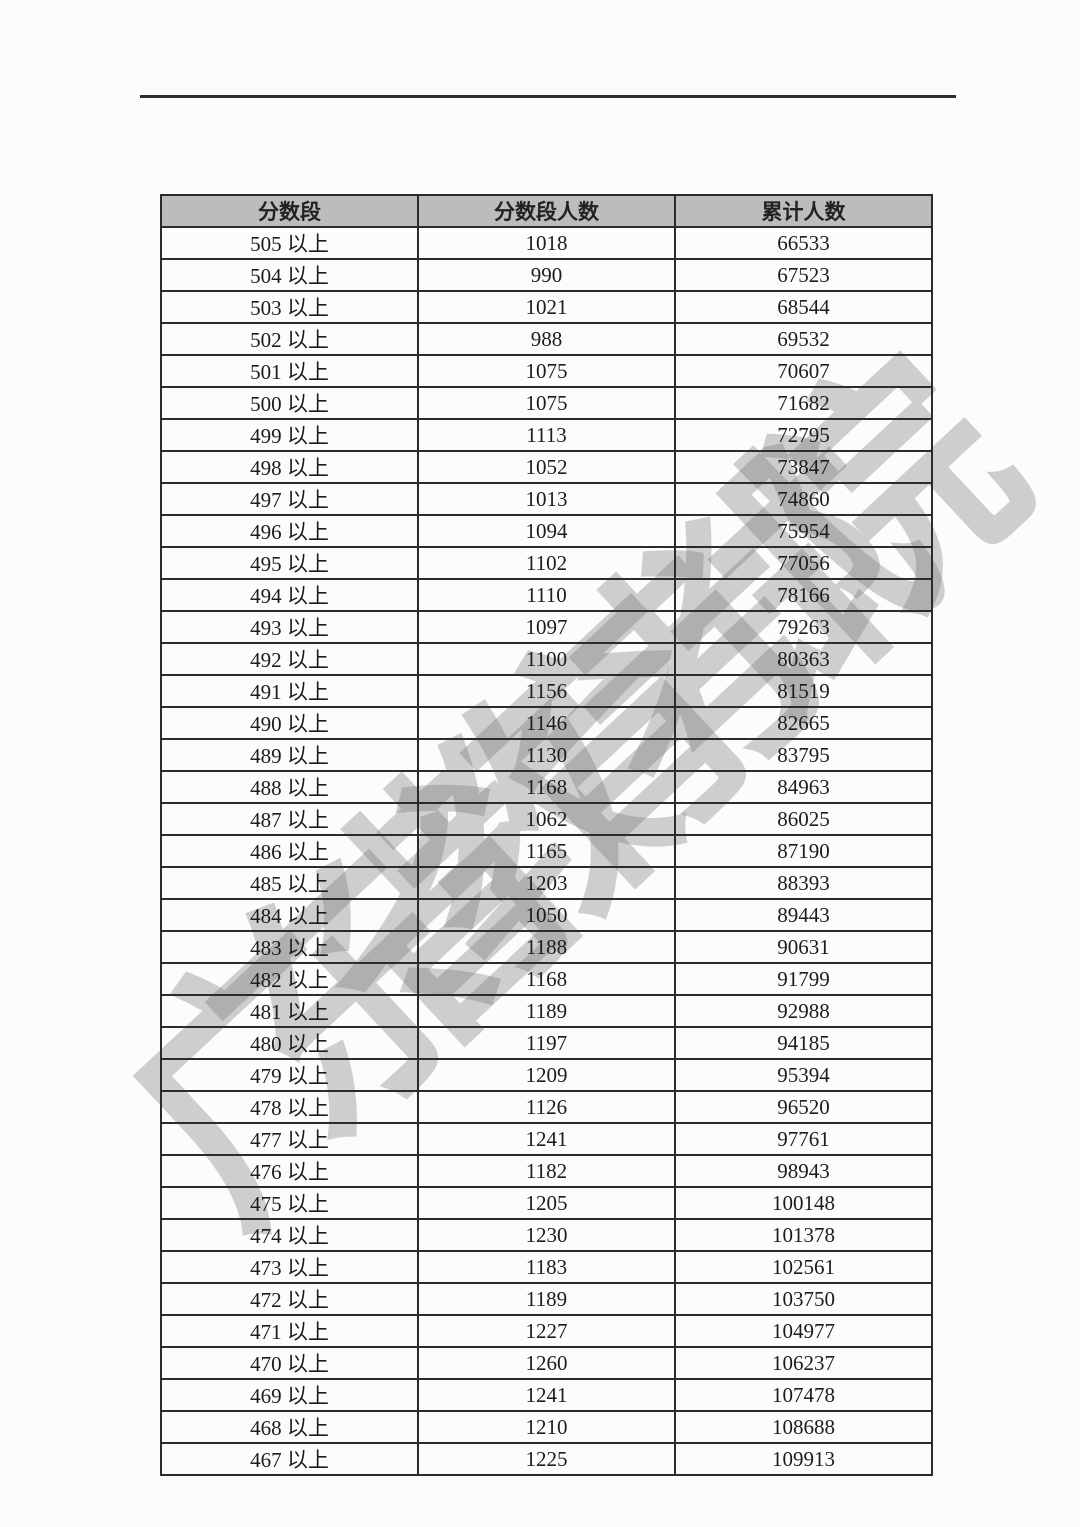 The height and width of the screenshot is (1527, 1080). I want to click on score-range-cell: 485 以上, so click(289, 883).